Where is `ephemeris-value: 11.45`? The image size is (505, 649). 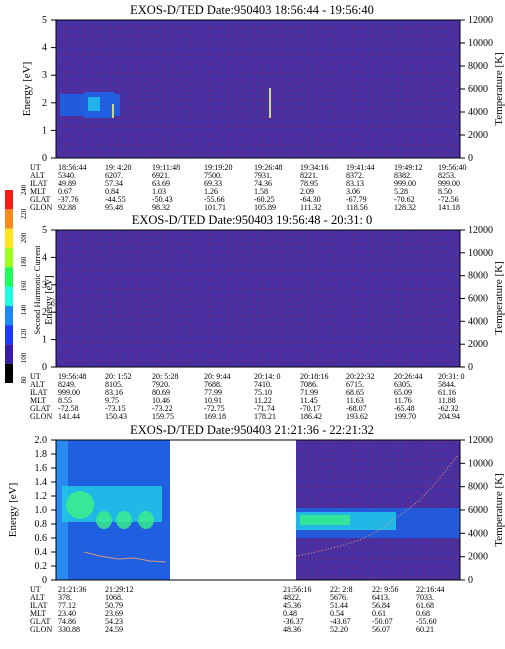 ephemeris-value: 11.45 is located at coordinates (309, 400).